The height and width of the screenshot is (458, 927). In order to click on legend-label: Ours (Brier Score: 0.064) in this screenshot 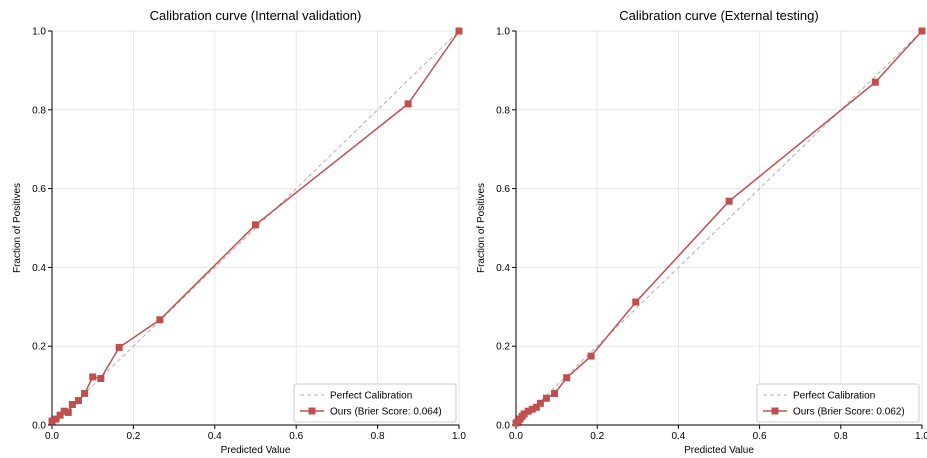, I will do `click(386, 412)`.